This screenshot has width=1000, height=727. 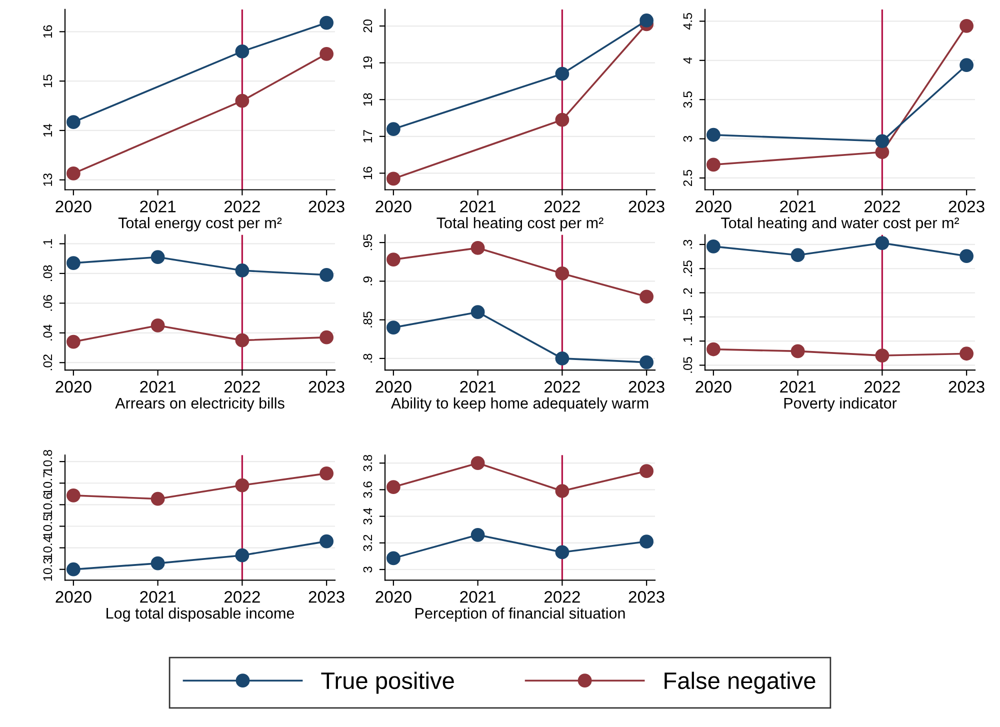 What do you see at coordinates (199, 404) in the screenshot?
I see `x-axis-title: Arrears on electricity bills` at bounding box center [199, 404].